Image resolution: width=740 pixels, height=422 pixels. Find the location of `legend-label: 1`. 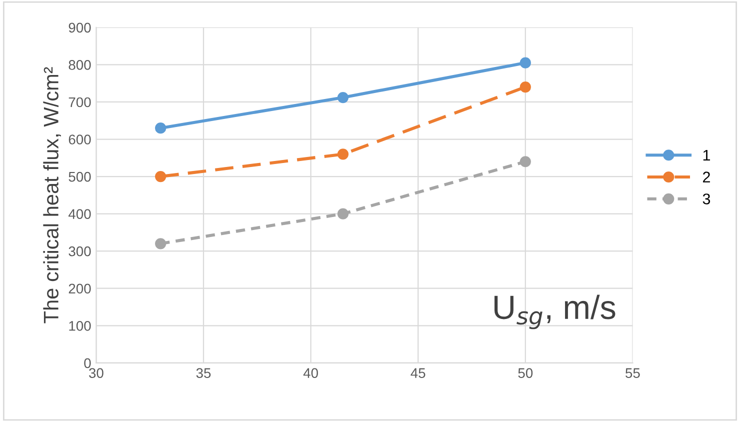

legend-label: 1 is located at coordinates (706, 155).